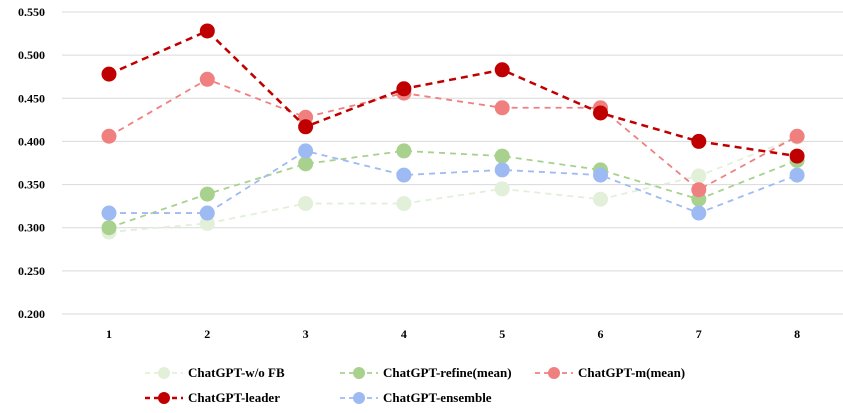 The height and width of the screenshot is (413, 843). I want to click on y-tick-label: 0.450, so click(31, 98).